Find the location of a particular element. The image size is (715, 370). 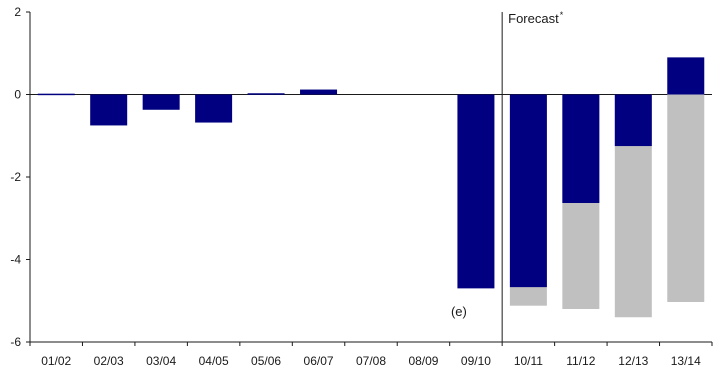

x-tick-label: 06/07 is located at coordinates (319, 361).